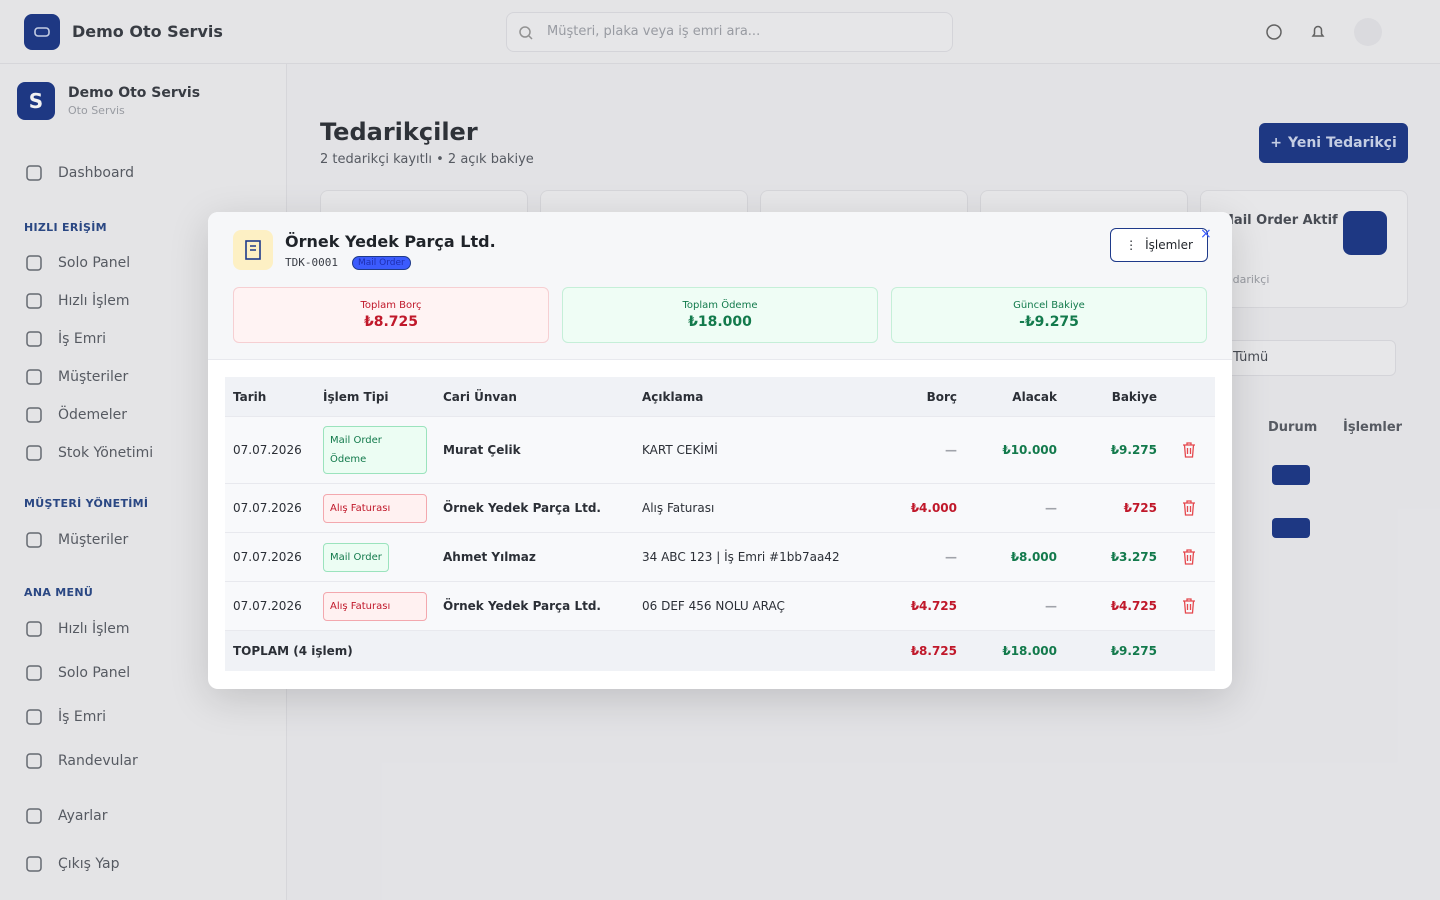 The width and height of the screenshot is (1440, 900). I want to click on nav-item: Ödemeler, so click(75, 415).